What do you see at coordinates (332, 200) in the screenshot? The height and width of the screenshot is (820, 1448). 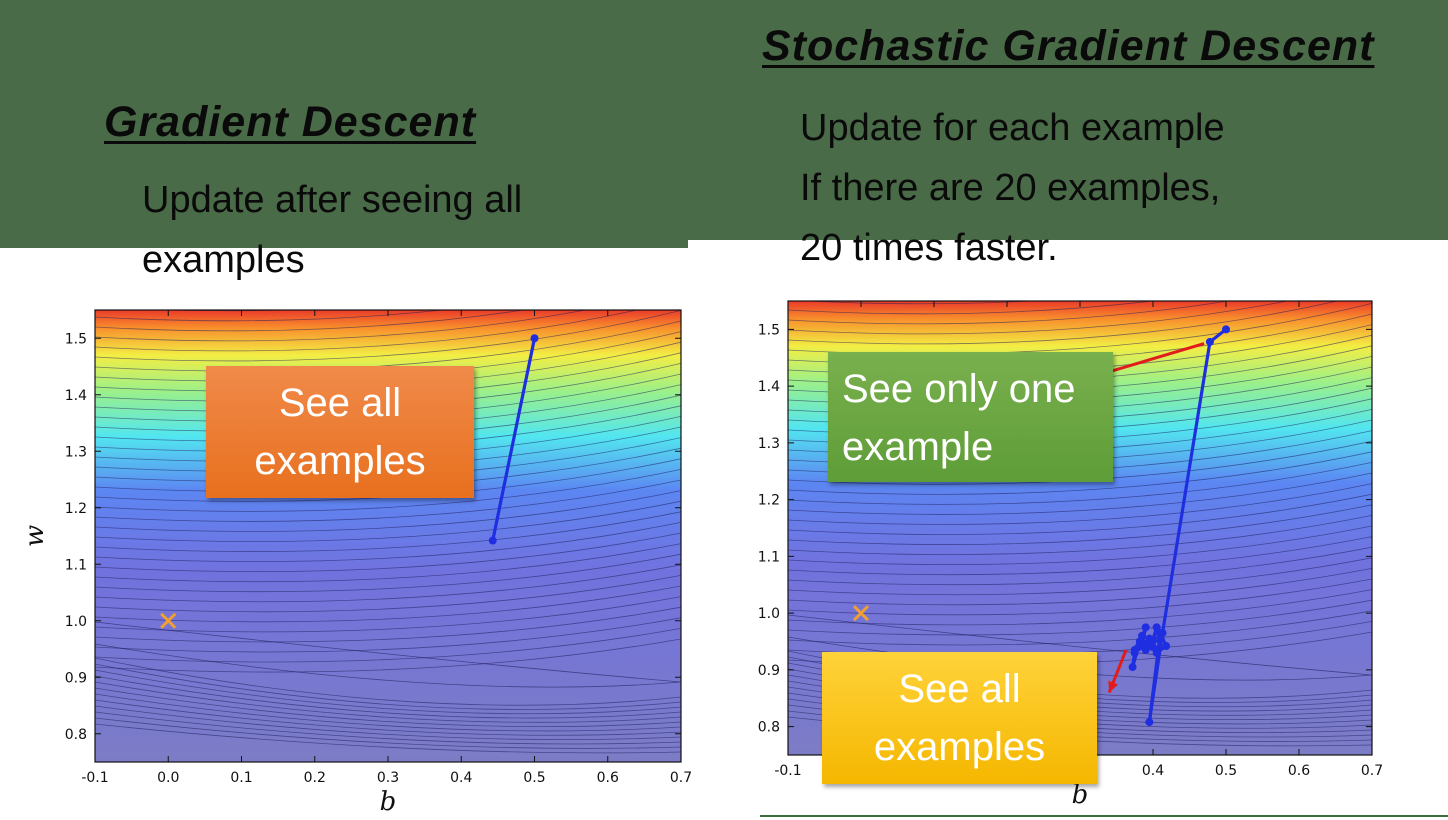 I see `gd-desc-line: Update after seeing all` at bounding box center [332, 200].